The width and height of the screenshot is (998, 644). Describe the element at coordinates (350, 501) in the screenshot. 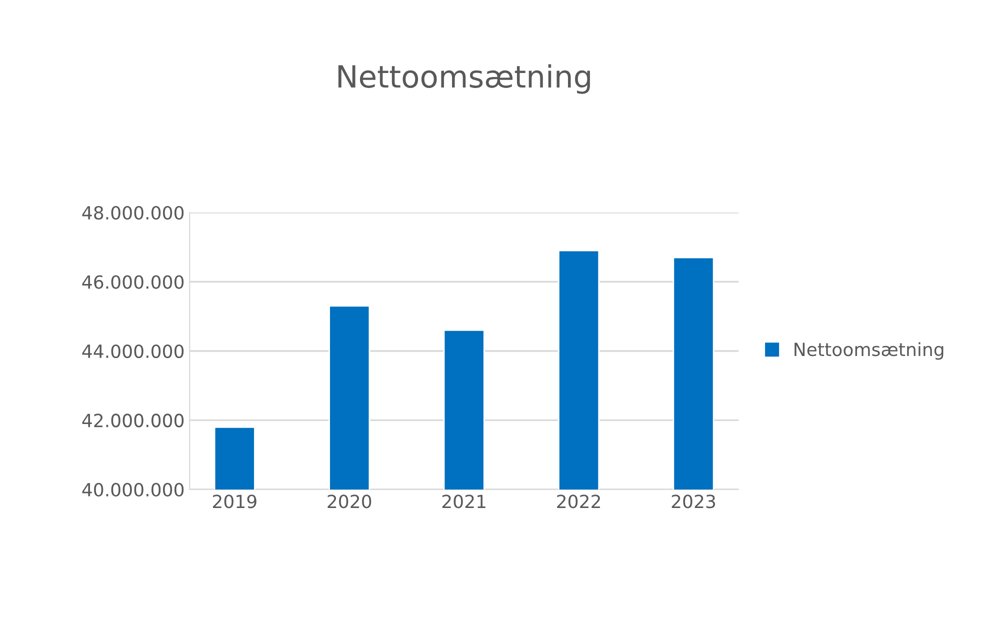

I see `x-tick-label: 2020` at that location.